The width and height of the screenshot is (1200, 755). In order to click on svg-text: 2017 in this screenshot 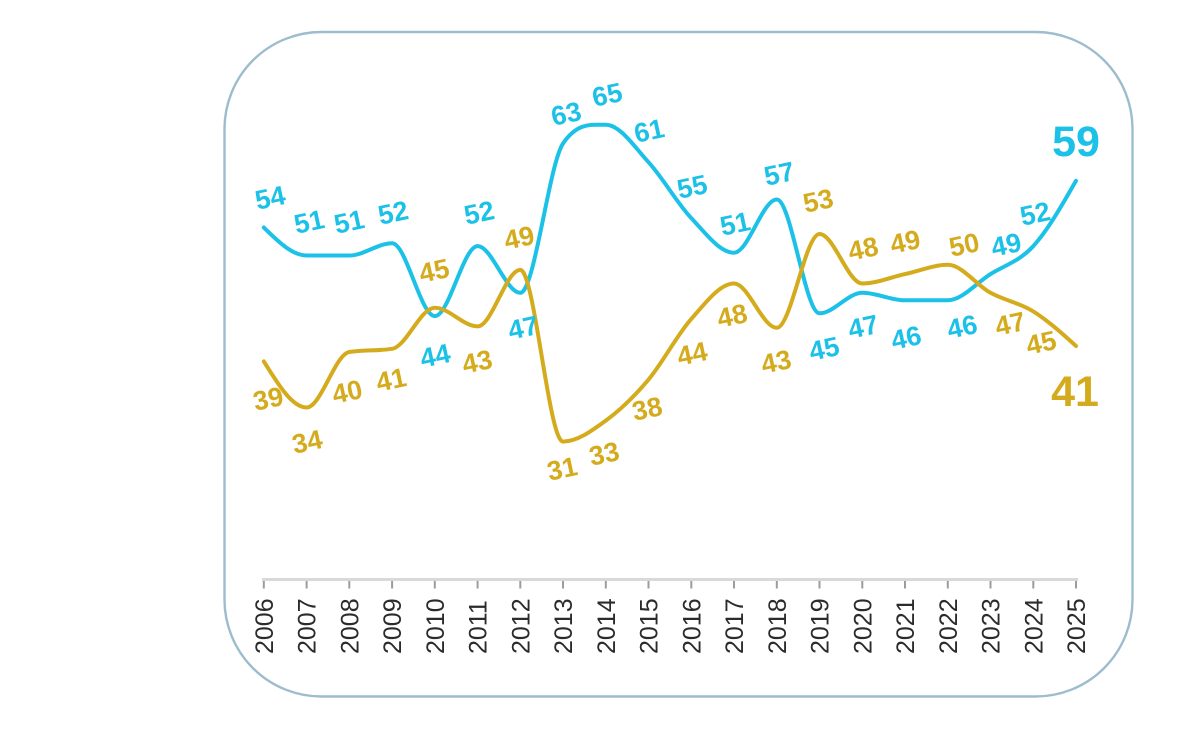, I will do `click(735, 626)`.